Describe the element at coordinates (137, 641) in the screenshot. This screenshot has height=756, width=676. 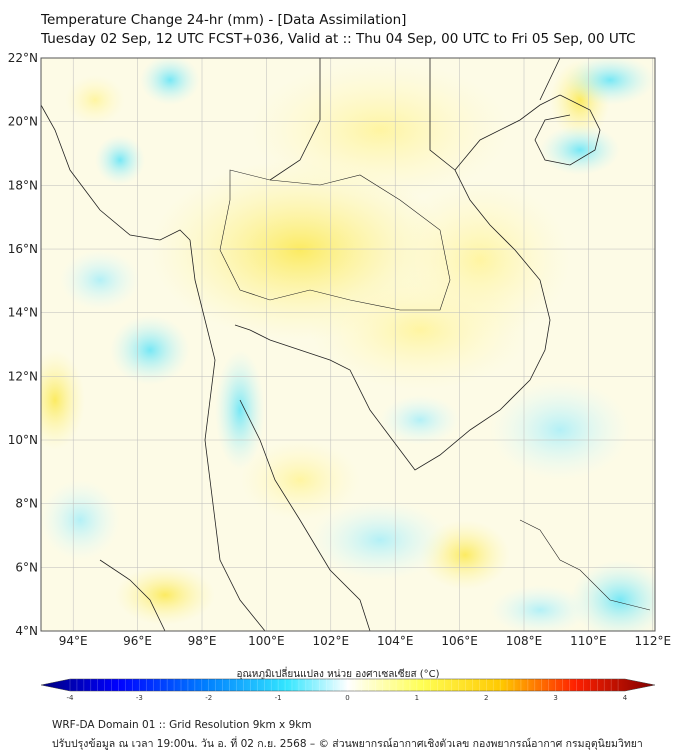
I see `lon-label: 96°E` at that location.